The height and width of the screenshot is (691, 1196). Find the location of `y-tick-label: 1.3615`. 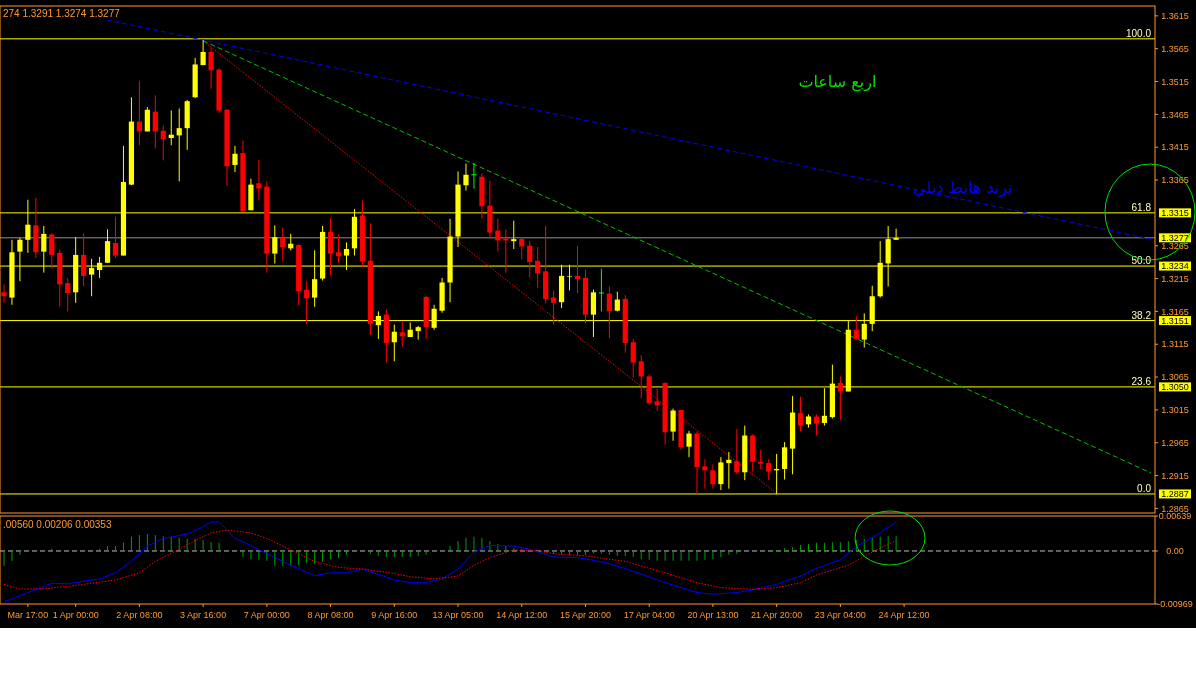

y-tick-label: 1.3615 is located at coordinates (1175, 16).